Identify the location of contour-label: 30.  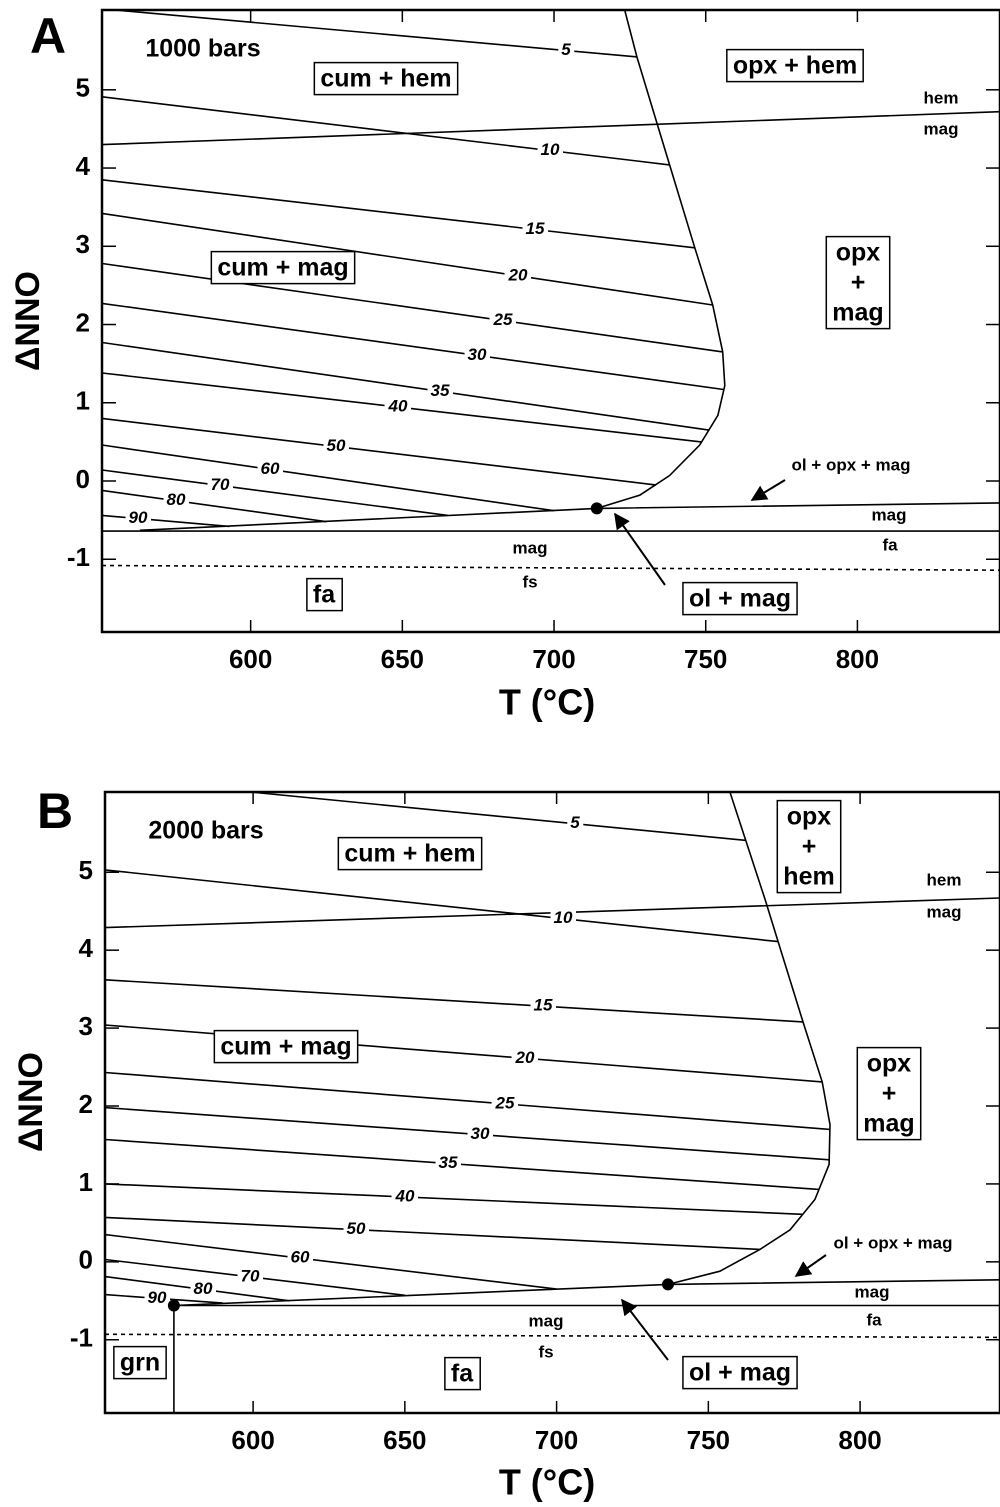
(480, 1133).